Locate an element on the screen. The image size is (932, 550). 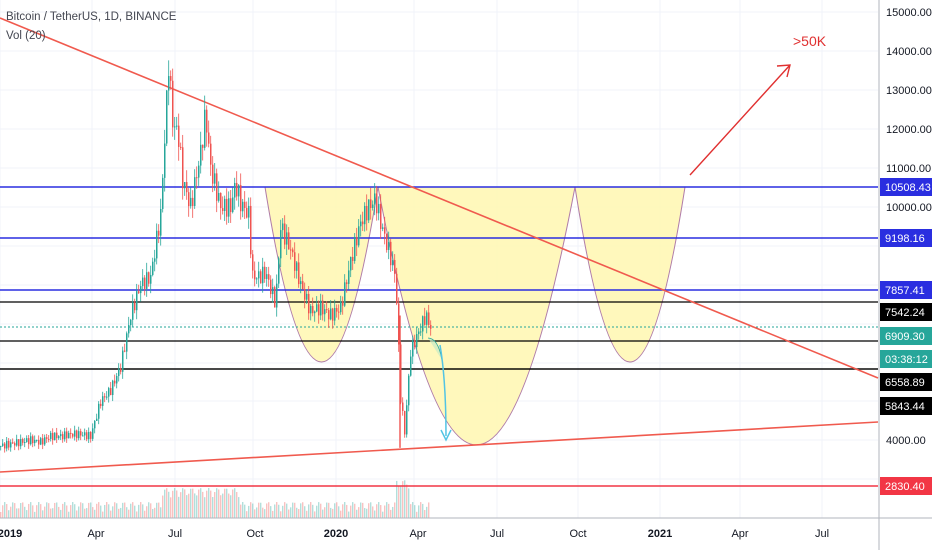
y-axis-tick-label: 14000.00 is located at coordinates (909, 52).